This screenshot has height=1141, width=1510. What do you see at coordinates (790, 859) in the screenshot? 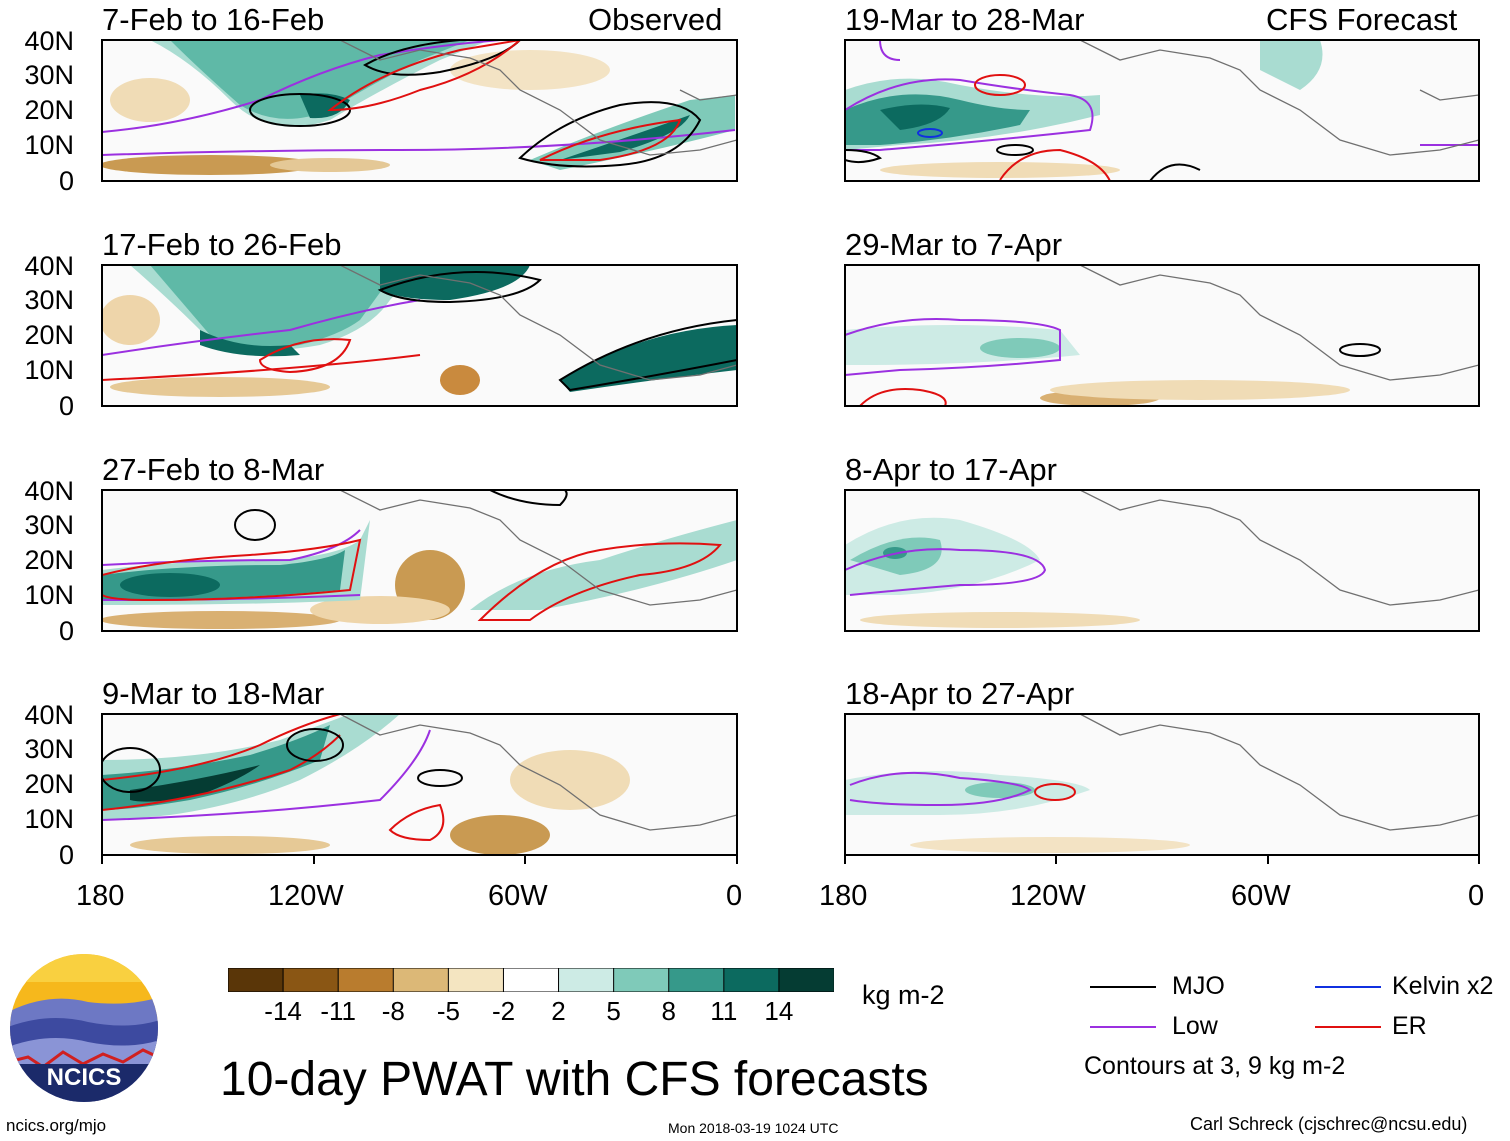
I see `axis-ticks` at bounding box center [790, 859].